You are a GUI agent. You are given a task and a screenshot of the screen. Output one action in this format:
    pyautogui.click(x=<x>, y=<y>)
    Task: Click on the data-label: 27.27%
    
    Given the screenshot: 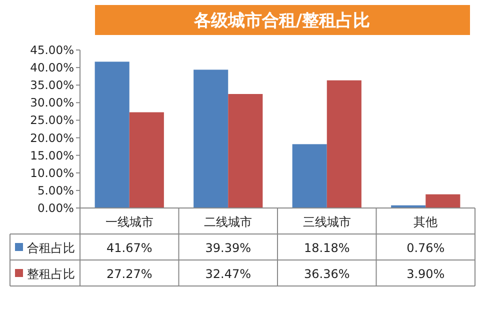 What is the action you would take?
    pyautogui.click(x=129, y=274)
    